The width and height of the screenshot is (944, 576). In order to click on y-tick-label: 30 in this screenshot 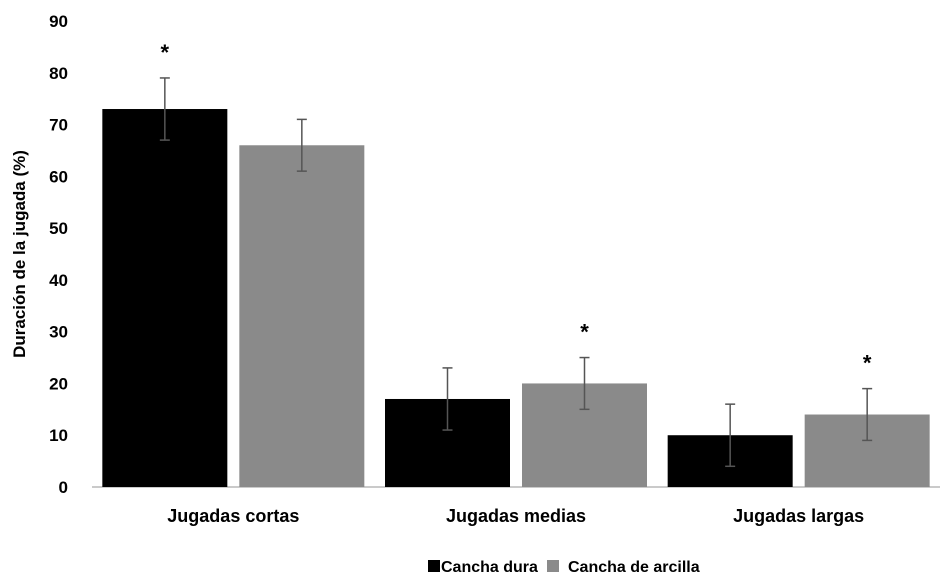, I will do `click(58, 332)`.